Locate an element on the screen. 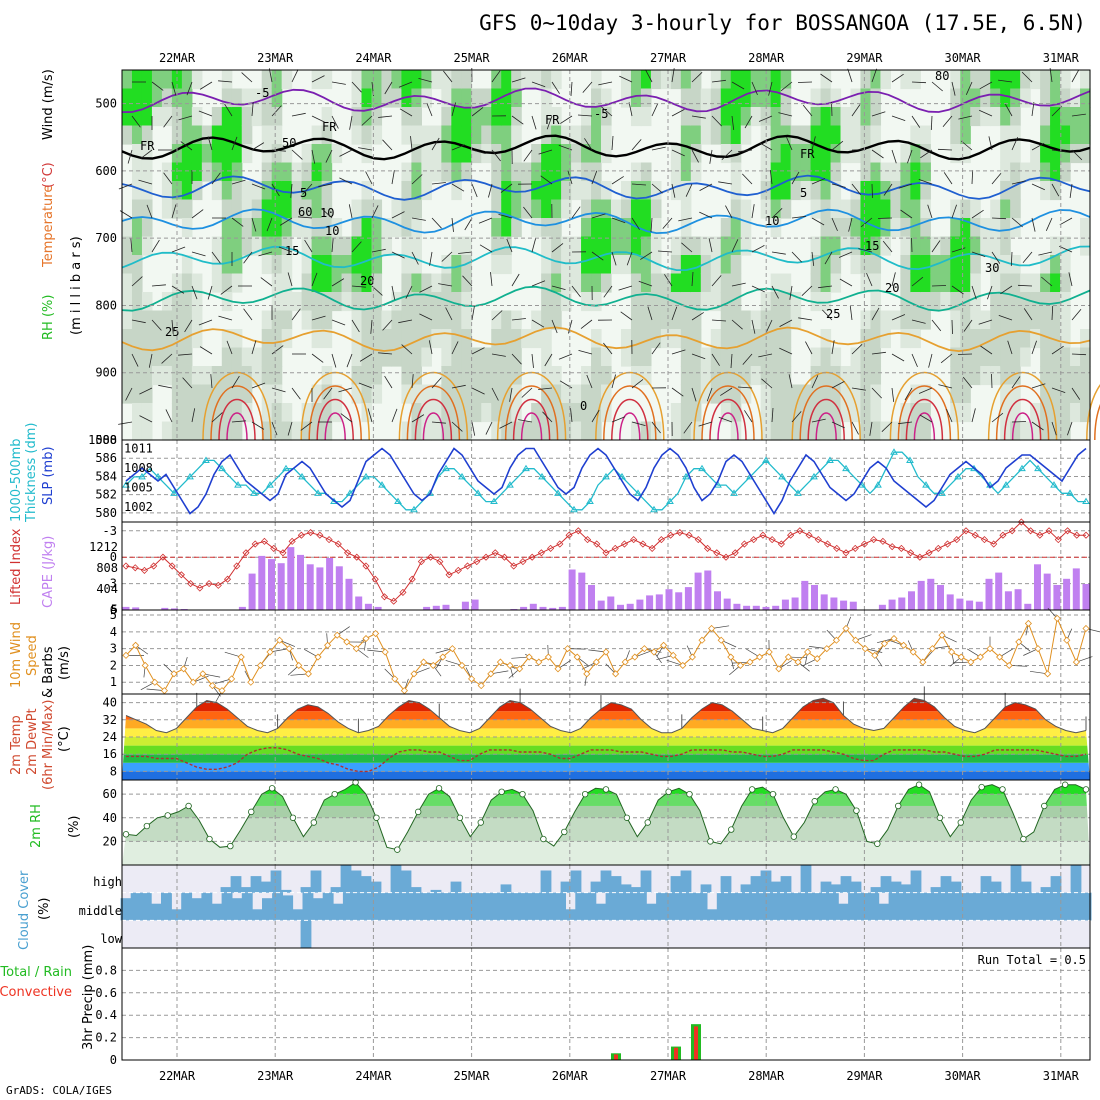  bottom-date-label: 31MAR is located at coordinates (1061, 1076).